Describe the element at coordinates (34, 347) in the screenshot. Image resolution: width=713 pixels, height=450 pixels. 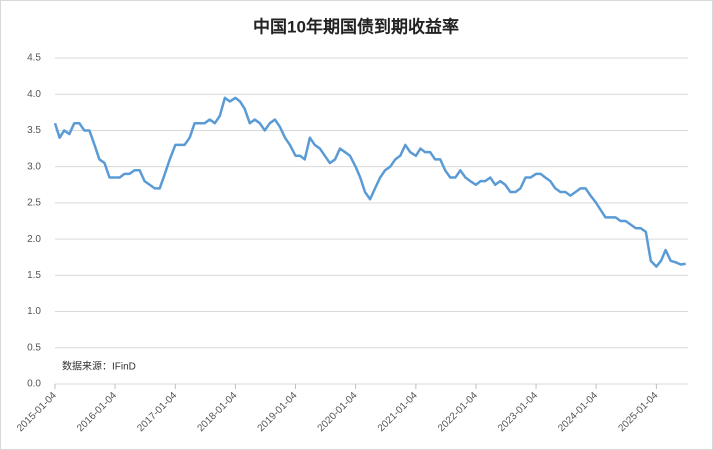
I see `y-tick-label: 0.5` at that location.